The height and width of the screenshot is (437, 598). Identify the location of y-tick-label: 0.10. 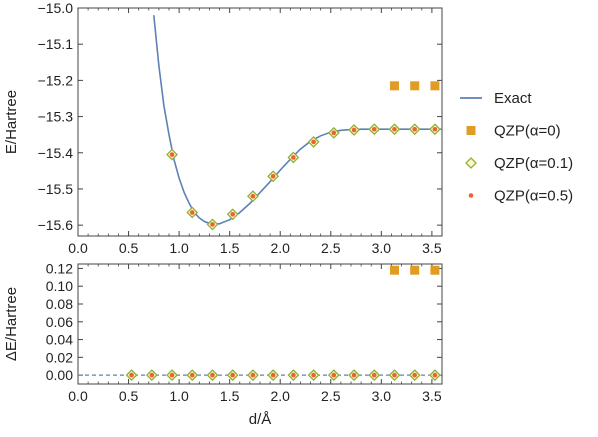
(59, 286).